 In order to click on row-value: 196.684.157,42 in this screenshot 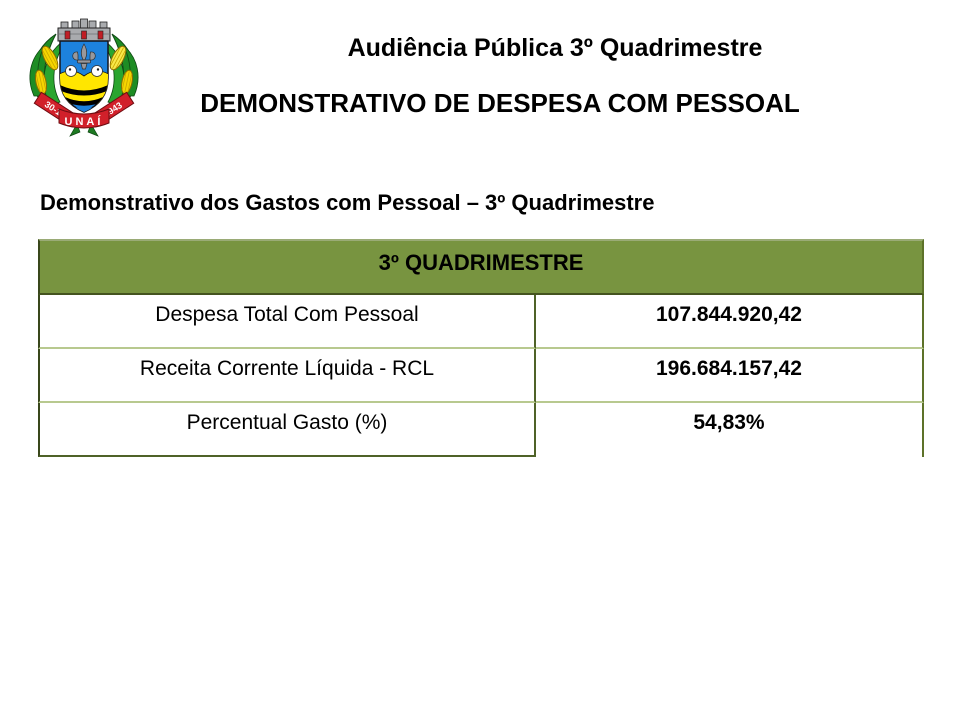, I will do `click(730, 376)`.